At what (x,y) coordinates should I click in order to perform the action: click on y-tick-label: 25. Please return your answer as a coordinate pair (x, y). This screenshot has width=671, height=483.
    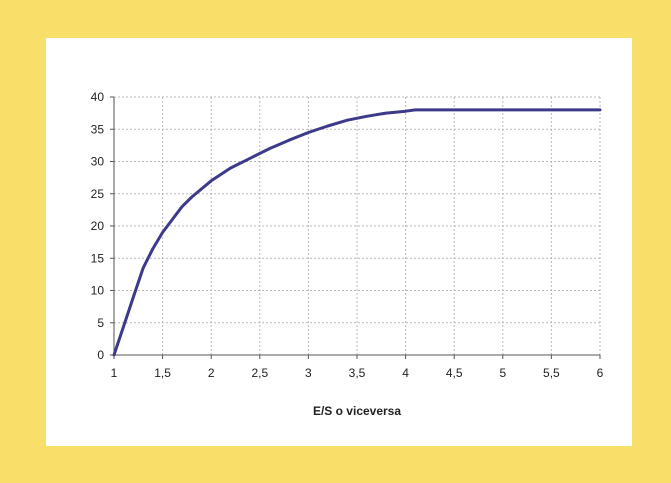
    Looking at the image, I should click on (98, 194).